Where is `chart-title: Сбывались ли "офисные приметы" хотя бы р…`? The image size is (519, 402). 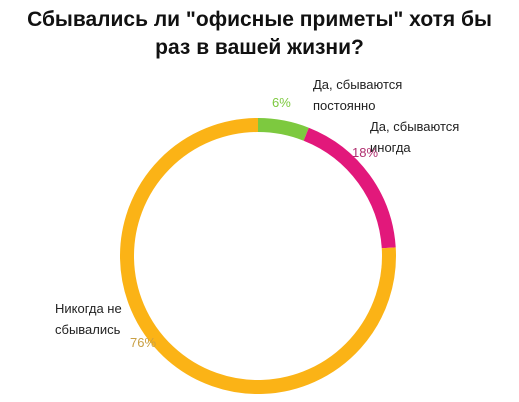
chart-title: Сбывались ли "офисные приметы" хотя бы р… is located at coordinates (259, 33).